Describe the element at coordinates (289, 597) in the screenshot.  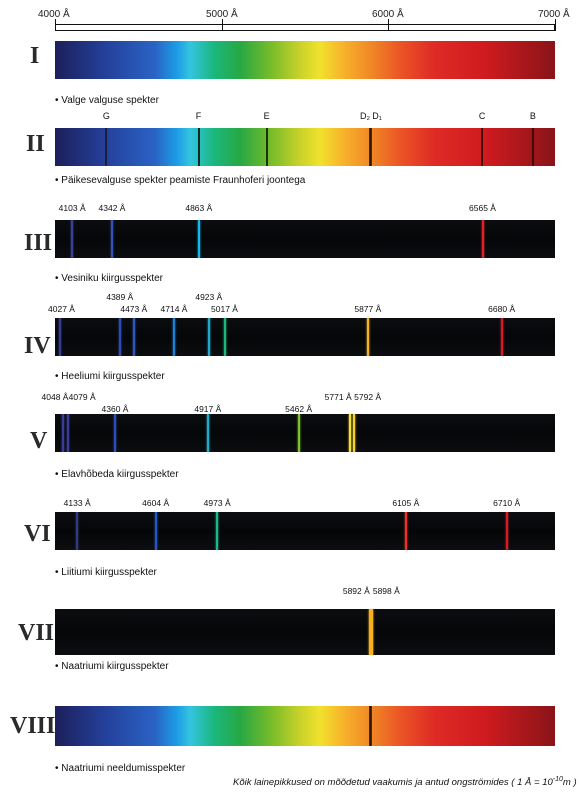
I see `panel-labels: 5892 Å 5898 Å` at that location.